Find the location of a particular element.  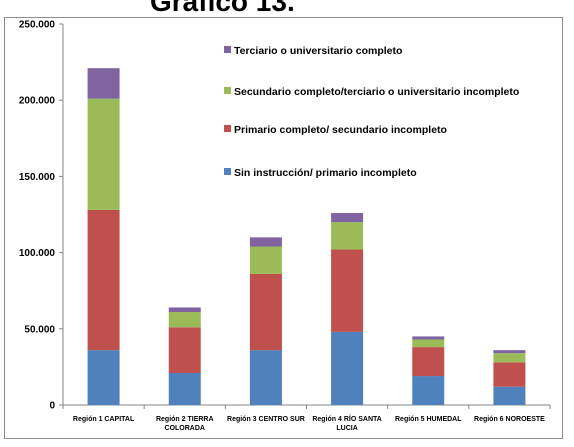

x-tick-label: Región 6 NOROESTE is located at coordinates (509, 419).